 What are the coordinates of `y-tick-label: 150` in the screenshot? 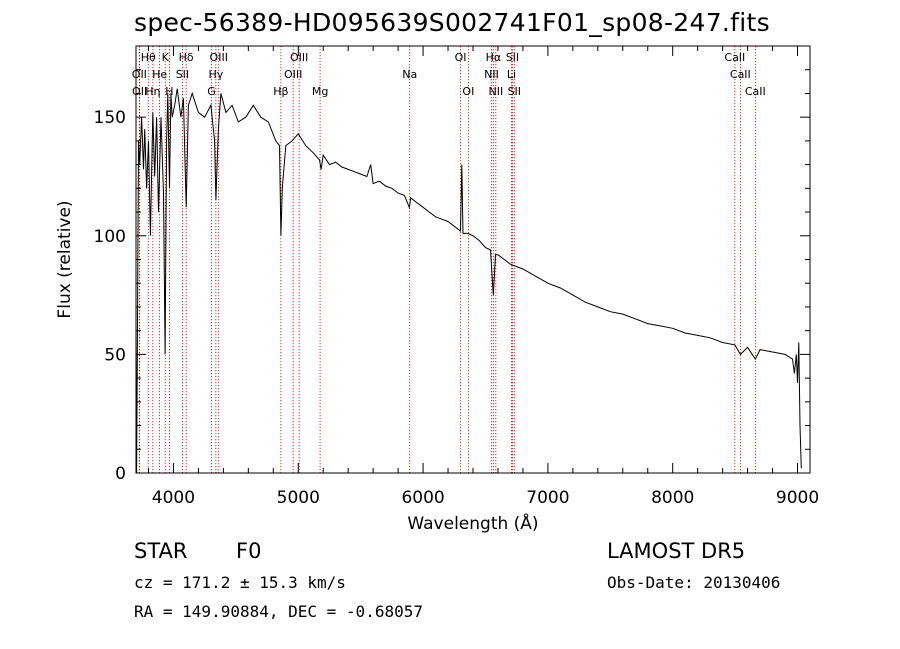 It's located at (110, 118).